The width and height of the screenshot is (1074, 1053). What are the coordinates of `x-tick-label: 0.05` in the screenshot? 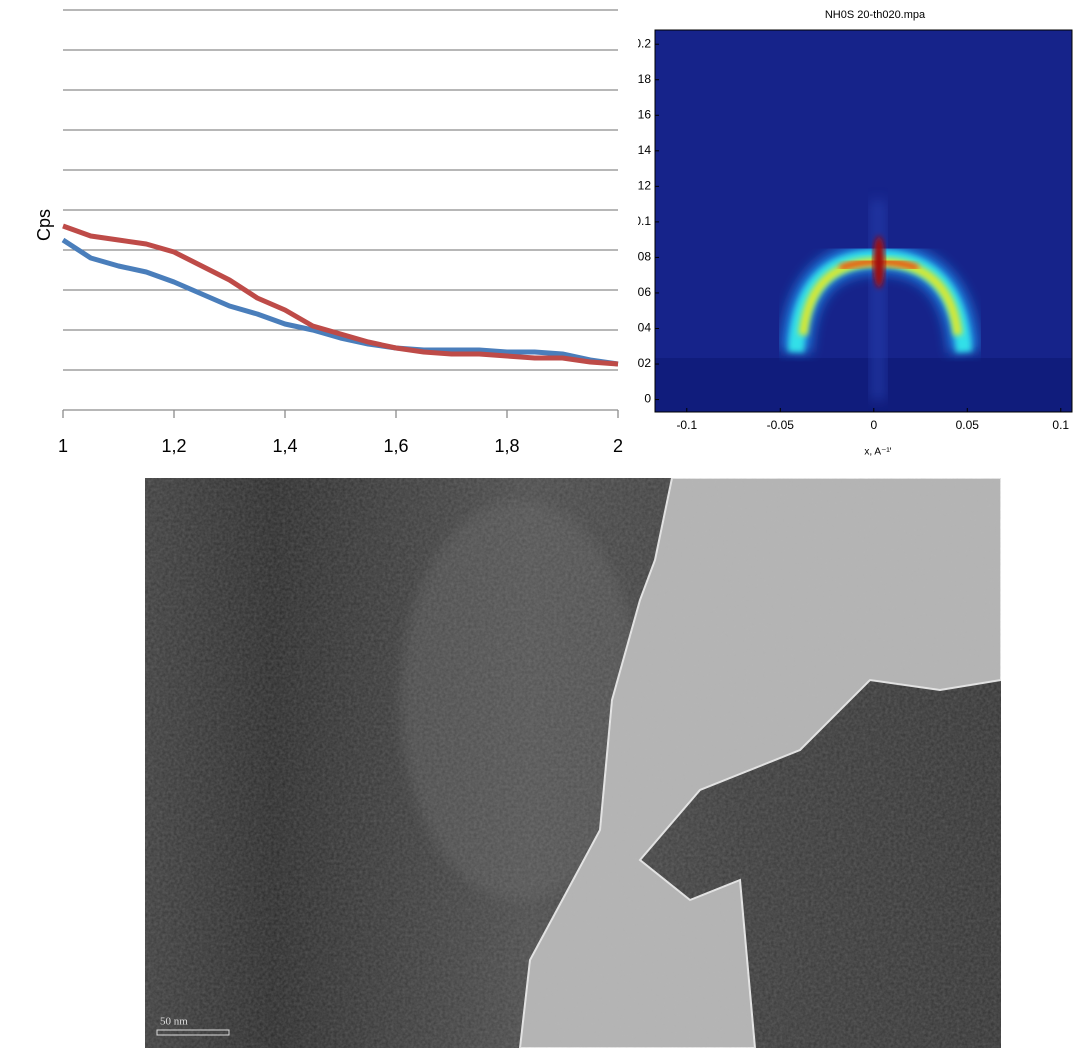 It's located at (968, 425).